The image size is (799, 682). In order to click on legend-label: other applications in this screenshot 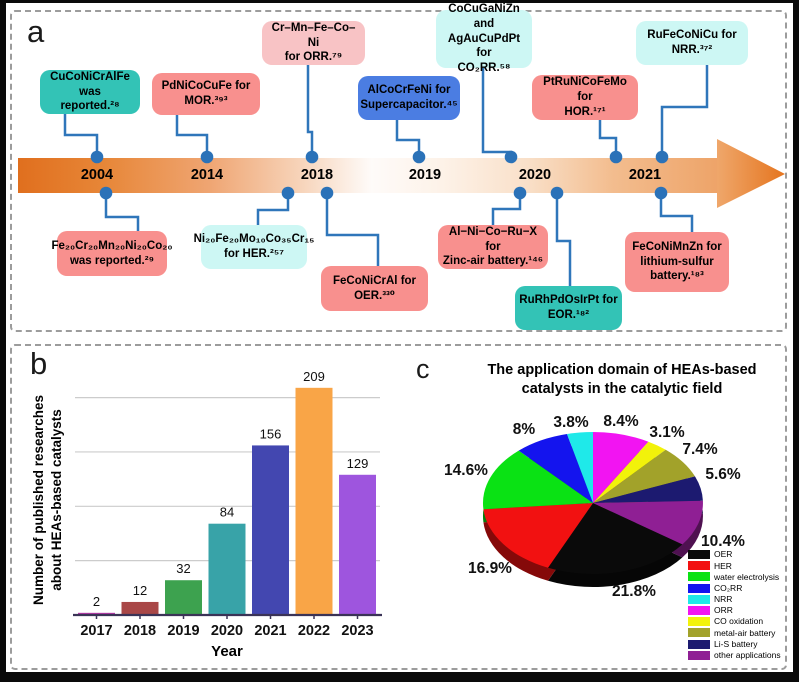, I will do `click(747, 655)`.